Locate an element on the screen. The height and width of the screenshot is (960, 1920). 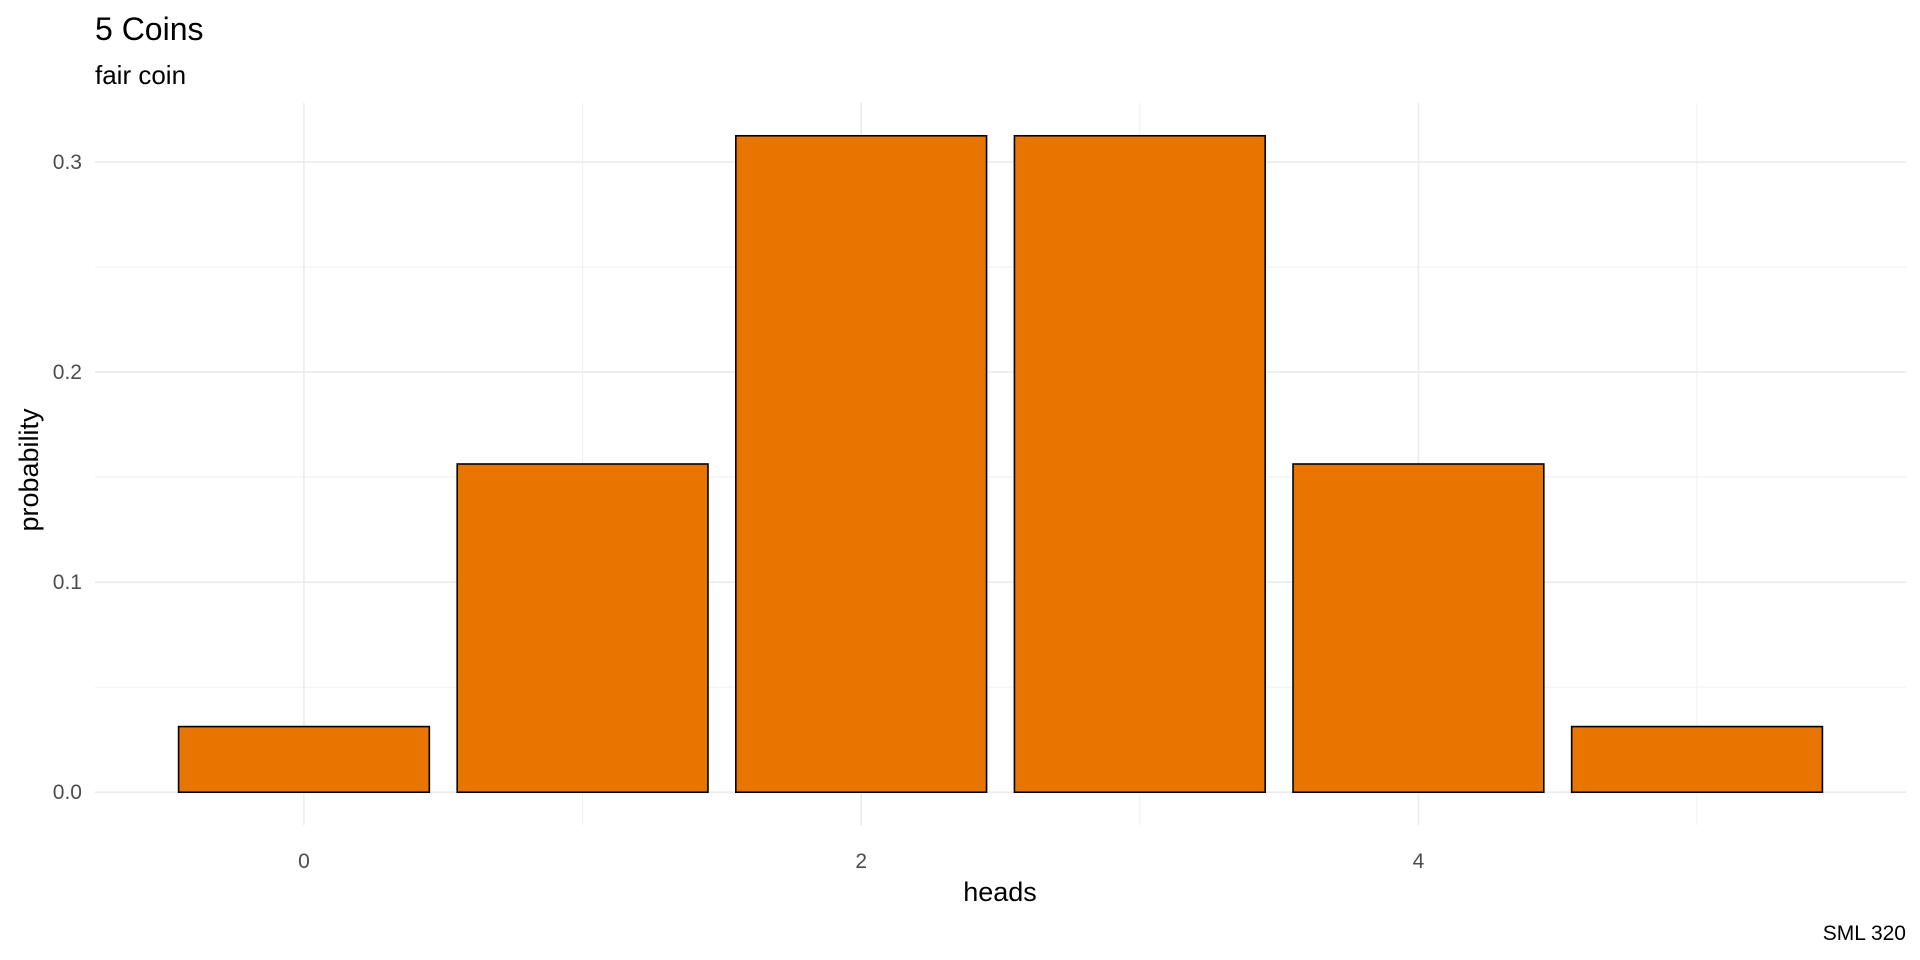
x-axis-title: heads is located at coordinates (1000, 892).